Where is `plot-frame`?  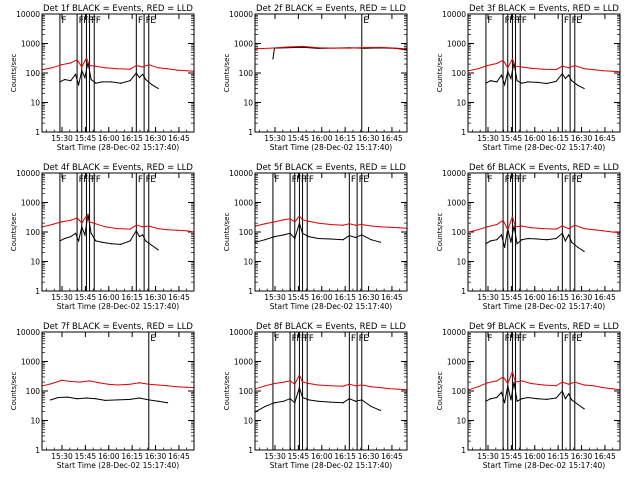 plot-frame is located at coordinates (544, 232).